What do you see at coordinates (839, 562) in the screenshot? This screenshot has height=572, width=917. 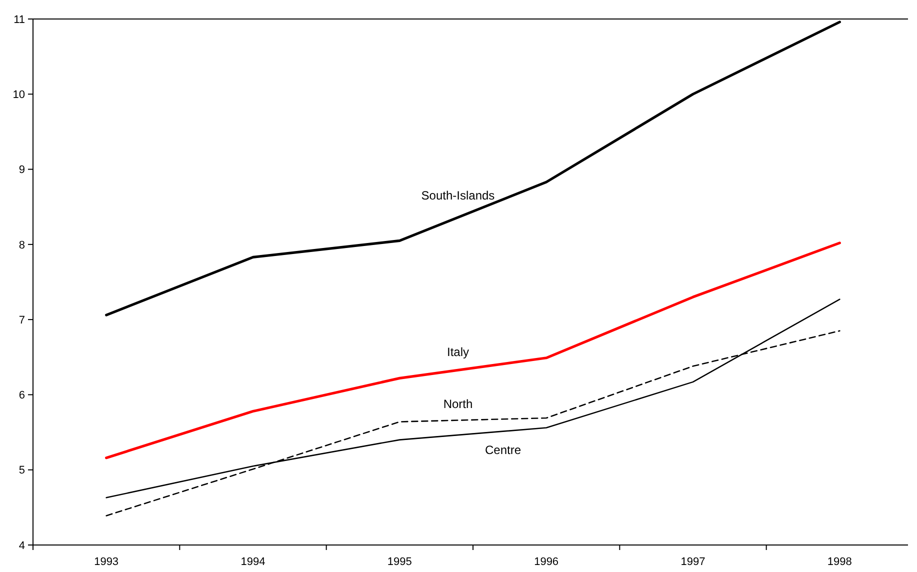 I see `x-tick-label: 1998` at bounding box center [839, 562].